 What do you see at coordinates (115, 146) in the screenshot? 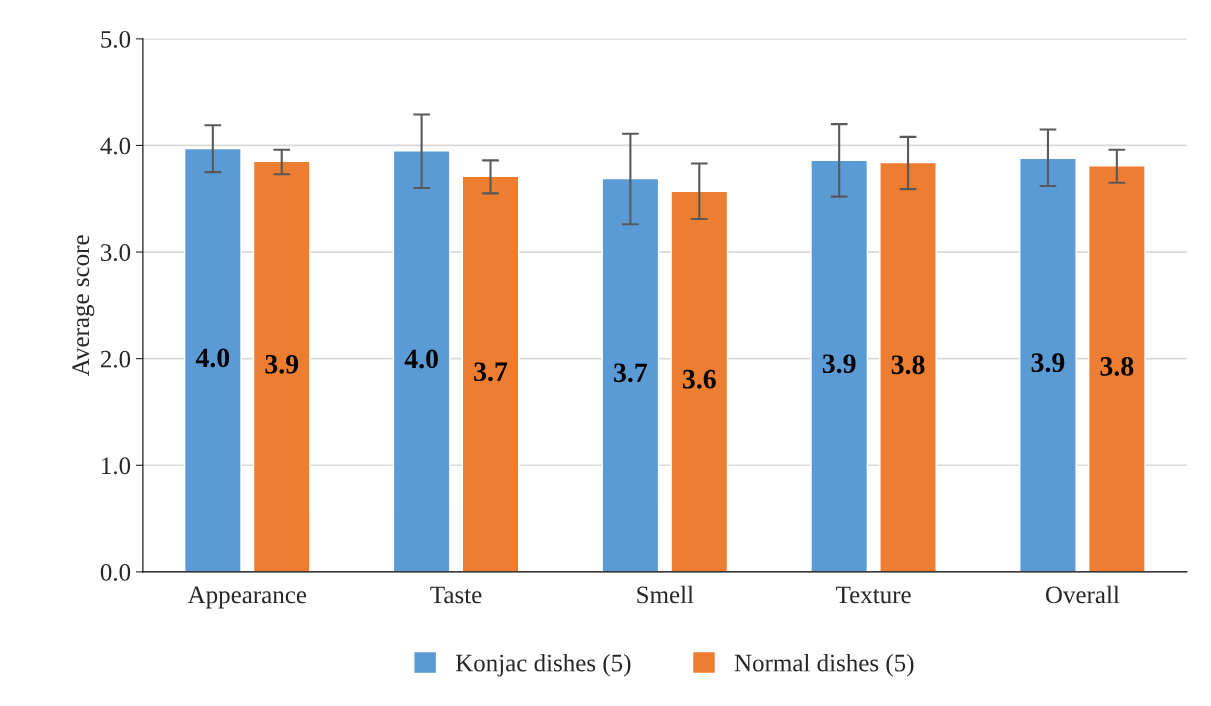
I see `y-tick-label: 4.0` at bounding box center [115, 146].